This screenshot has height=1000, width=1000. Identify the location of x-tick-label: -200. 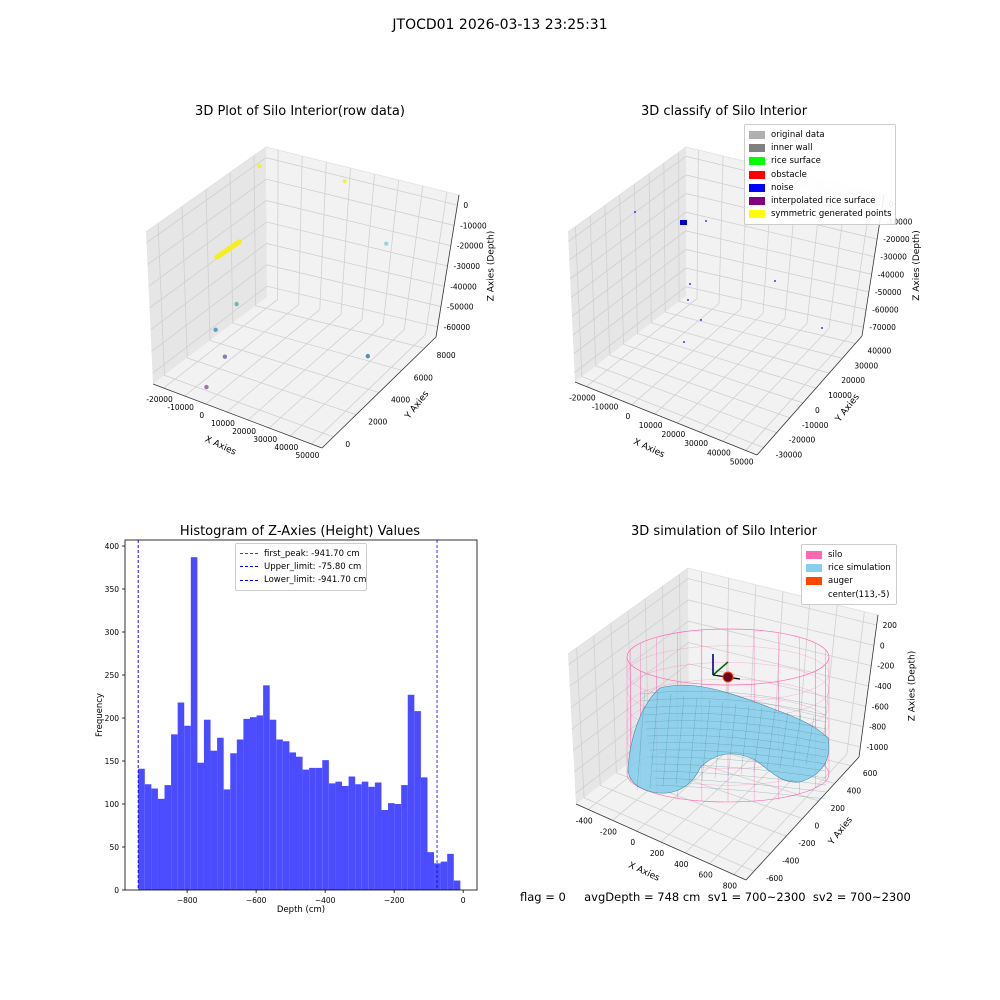
(608, 831).